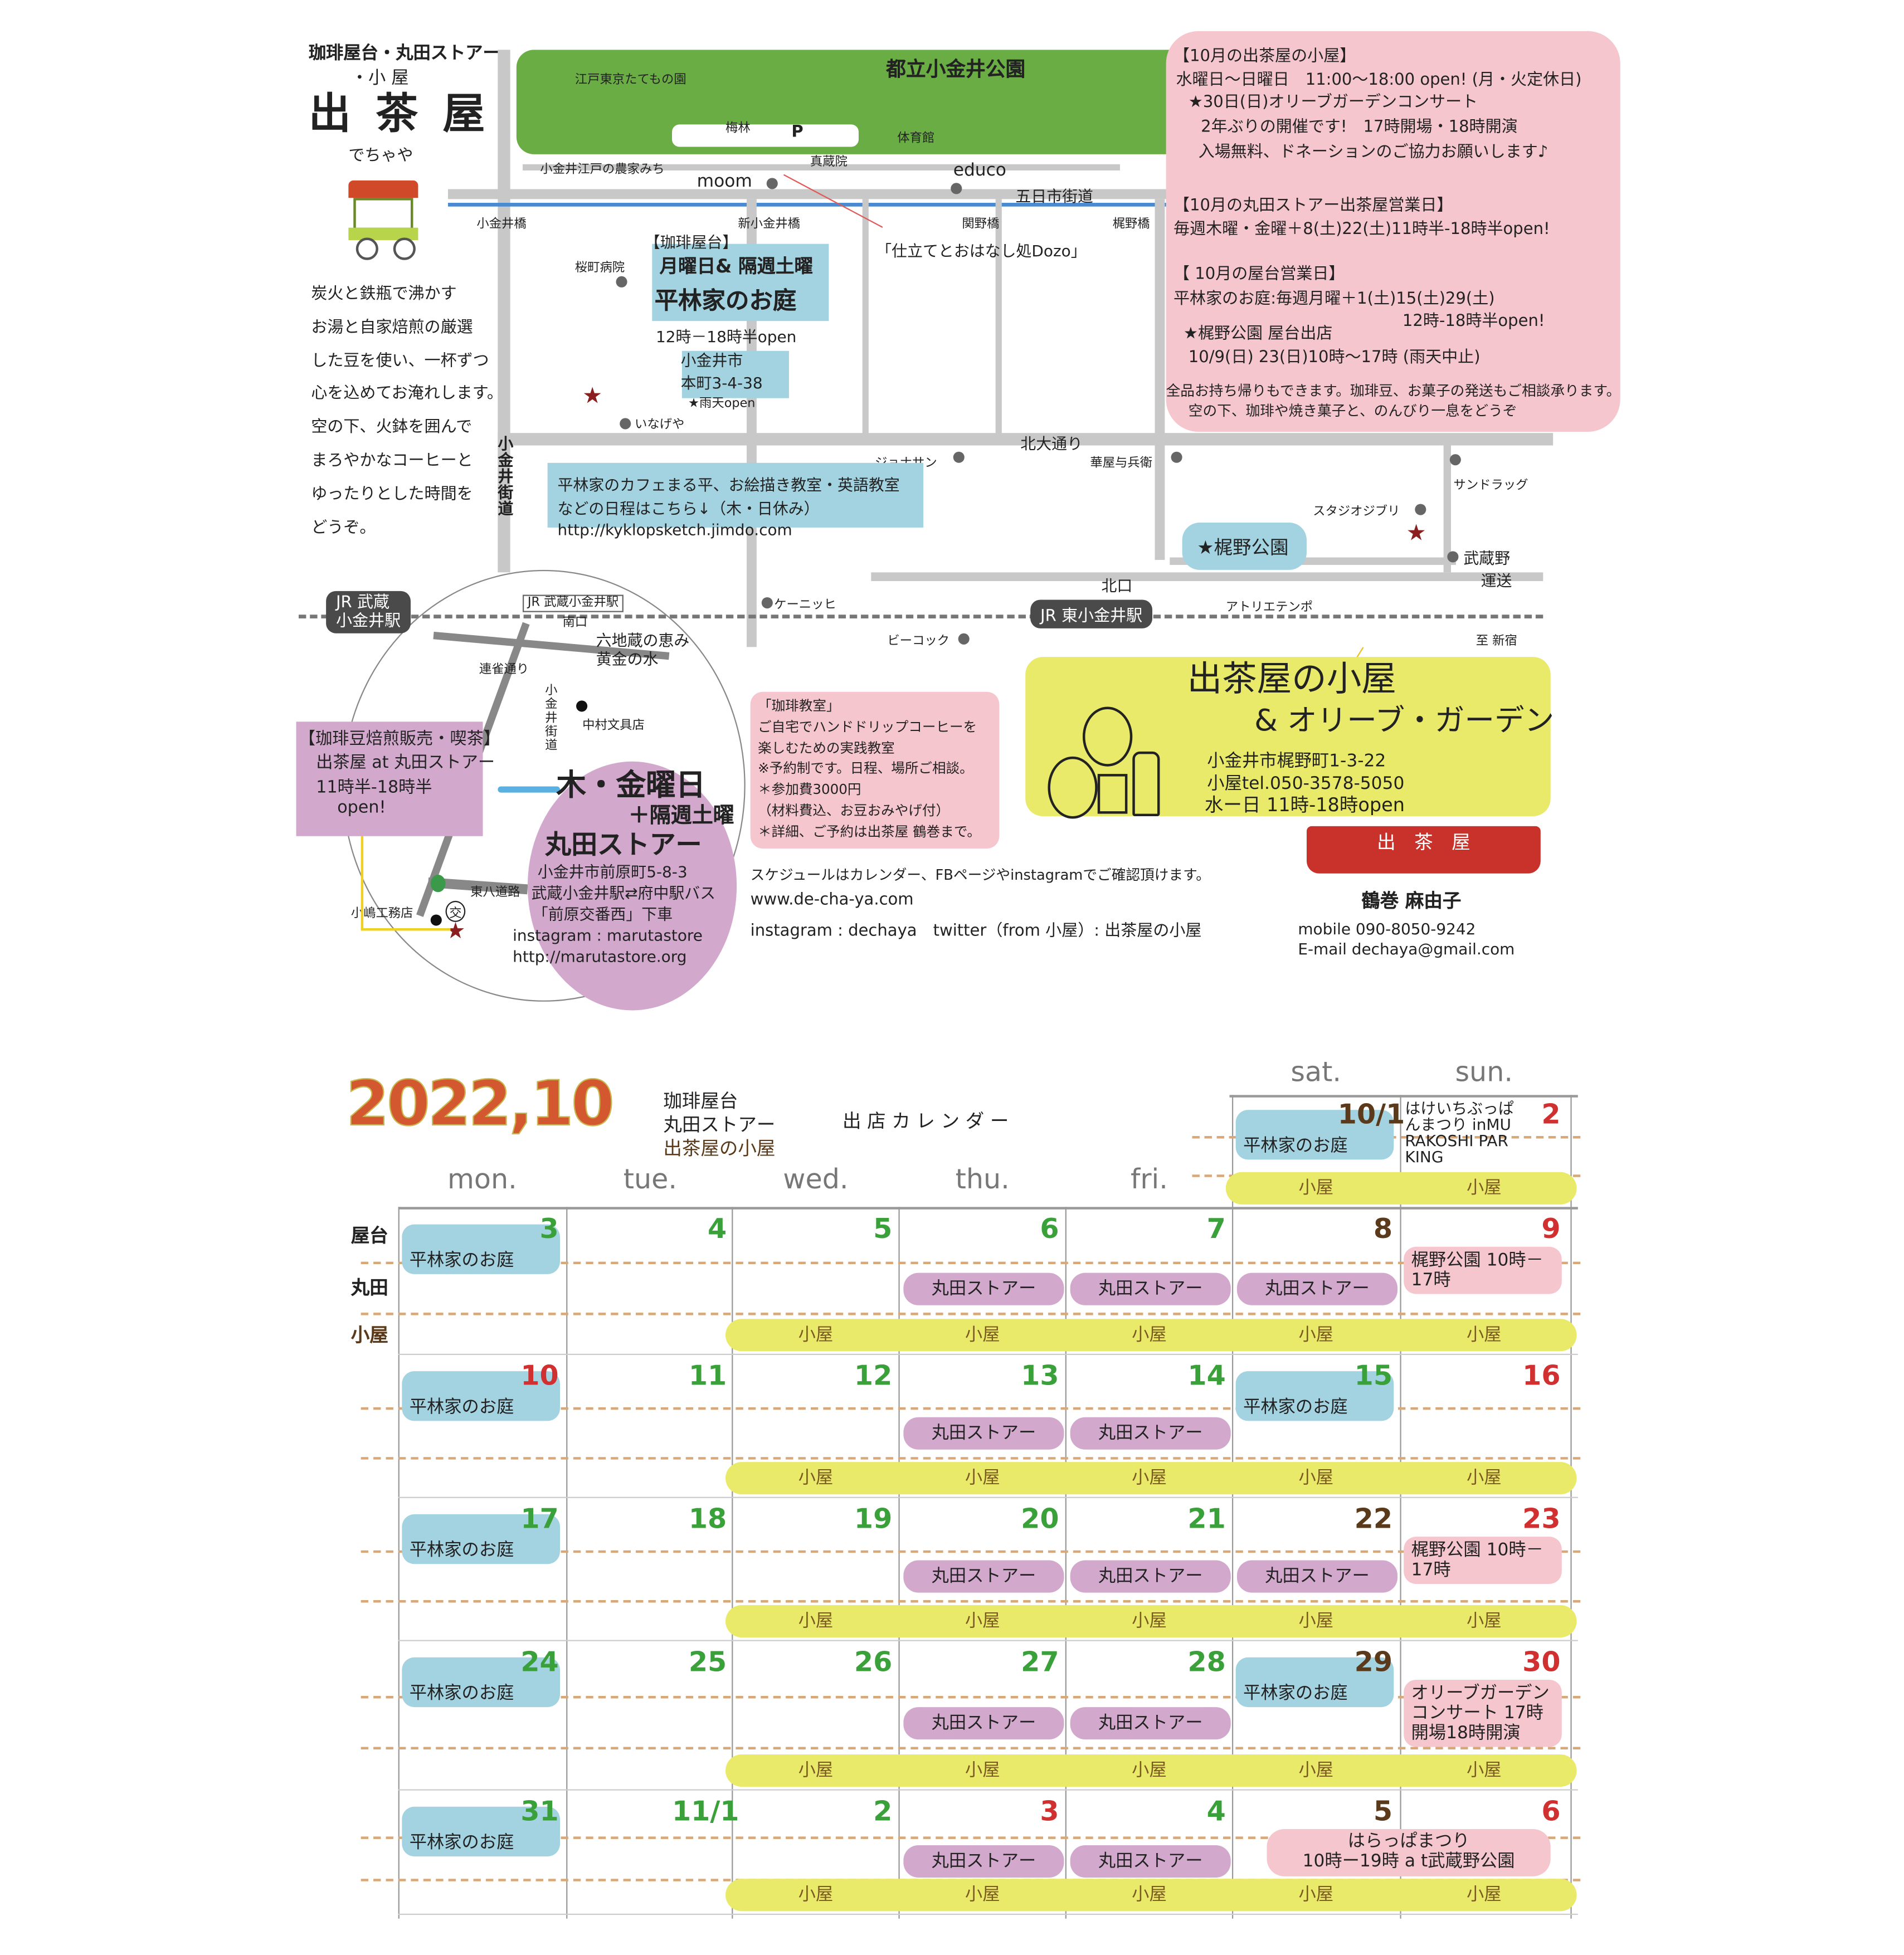 This screenshot has height=1955, width=1904. What do you see at coordinates (392, 427) in the screenshot?
I see `intro-line: 空の下、火鉢を囲んで` at bounding box center [392, 427].